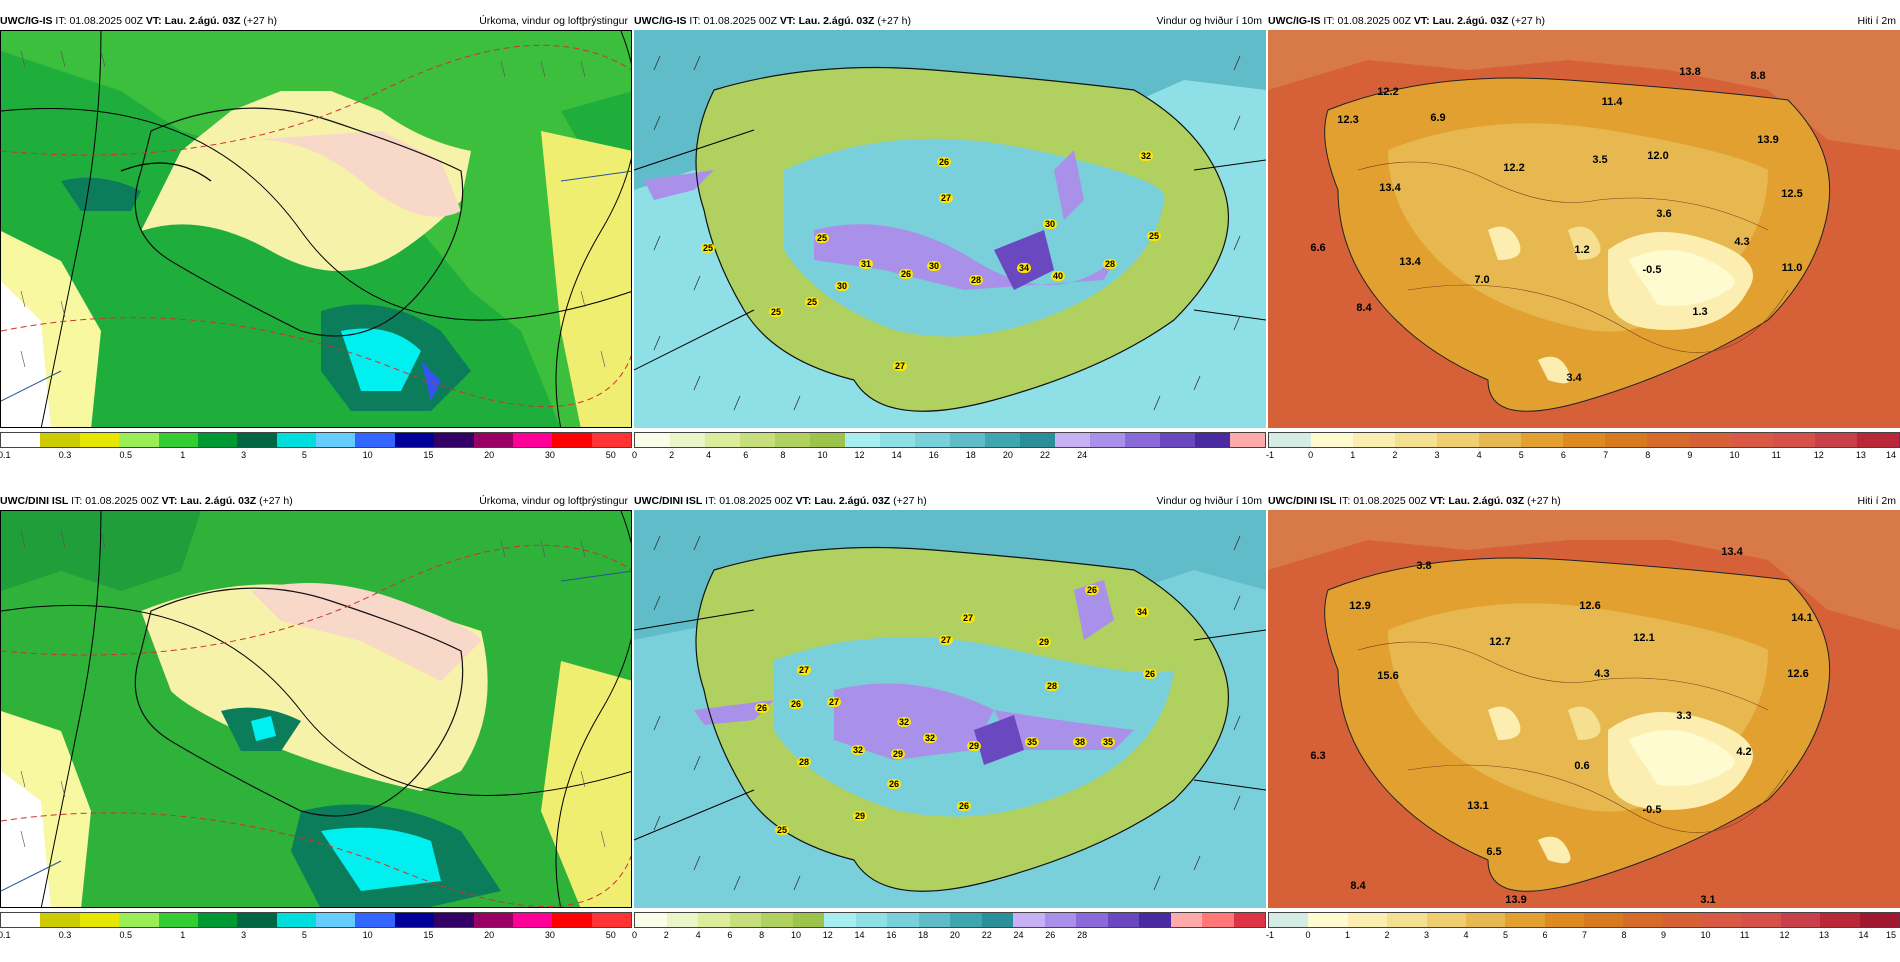 The image size is (1900, 962). I want to click on colorbar-tick-label: 11, so click(1745, 935).